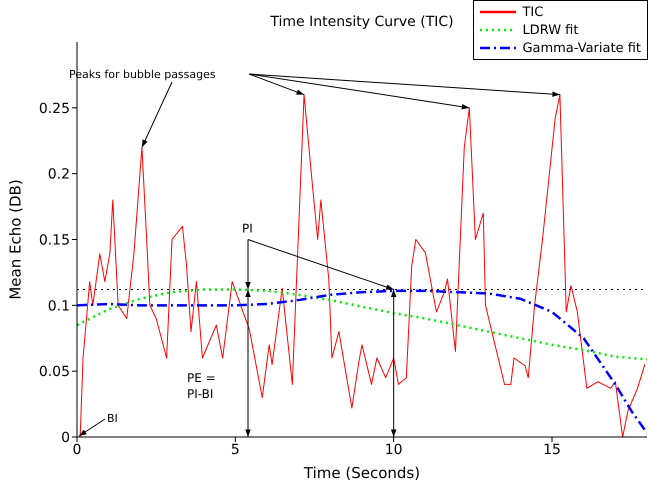  What do you see at coordinates (201, 386) in the screenshot?
I see `annotation: PE = PI-BI` at bounding box center [201, 386].